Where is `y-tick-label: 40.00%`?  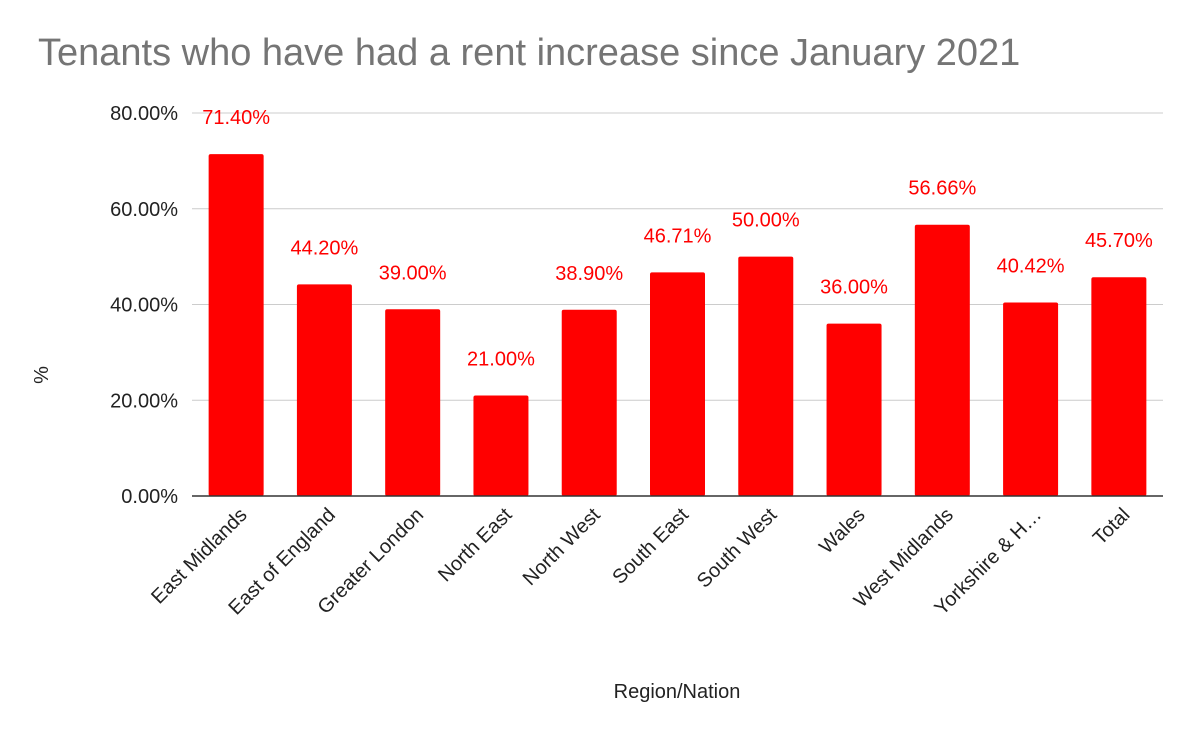 y-tick-label: 40.00% is located at coordinates (144, 306).